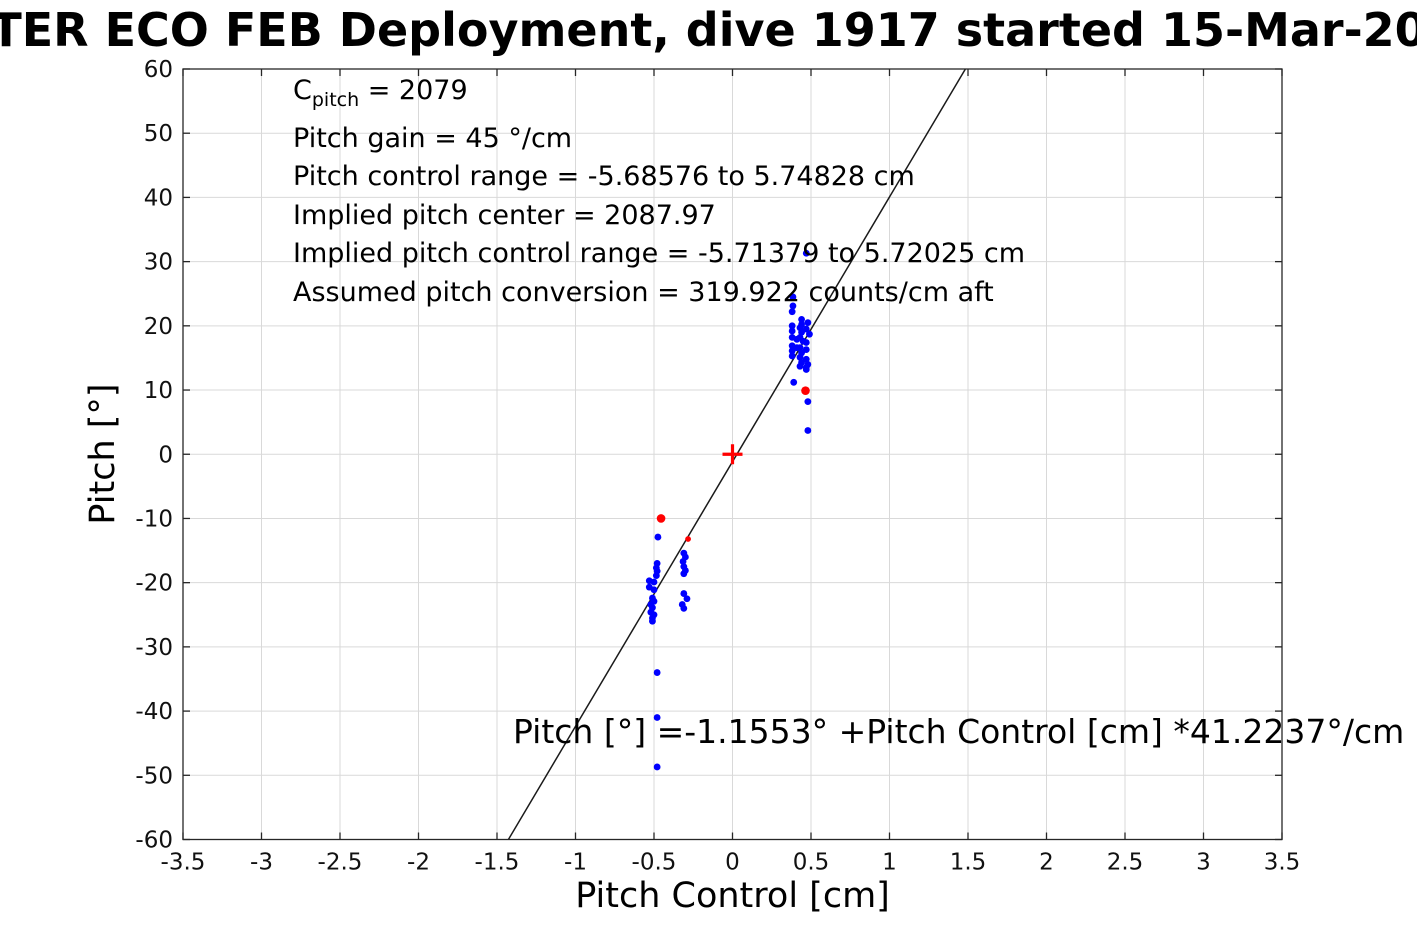 The height and width of the screenshot is (945, 1417). I want to click on y-tick-label: 30, so click(158, 263).